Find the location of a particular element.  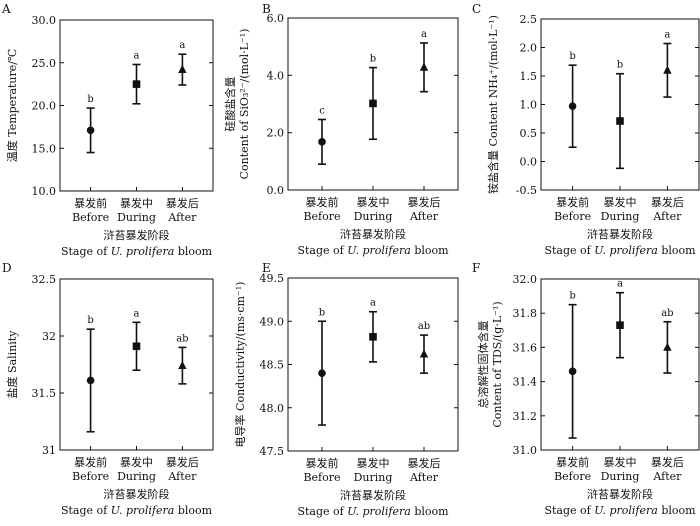

y-tick-label: 31.5 is located at coordinates (44, 393).